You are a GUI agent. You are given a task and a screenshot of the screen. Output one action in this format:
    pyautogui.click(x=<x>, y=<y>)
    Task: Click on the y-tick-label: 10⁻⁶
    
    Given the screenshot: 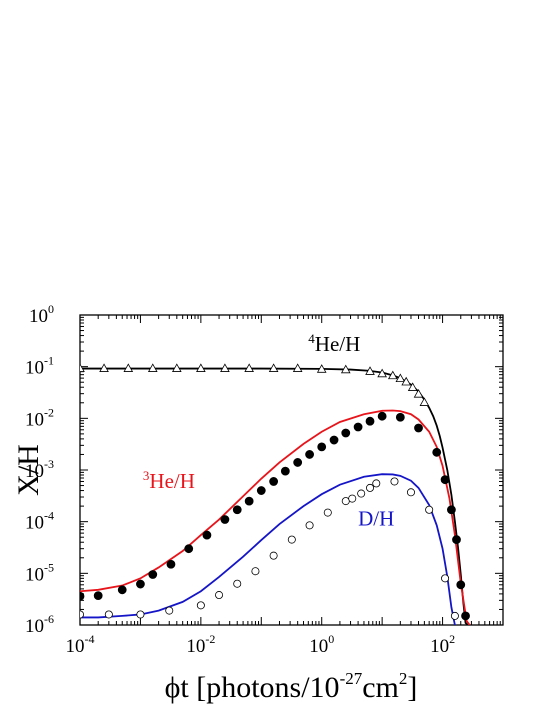 What is the action you would take?
    pyautogui.click(x=39, y=624)
    